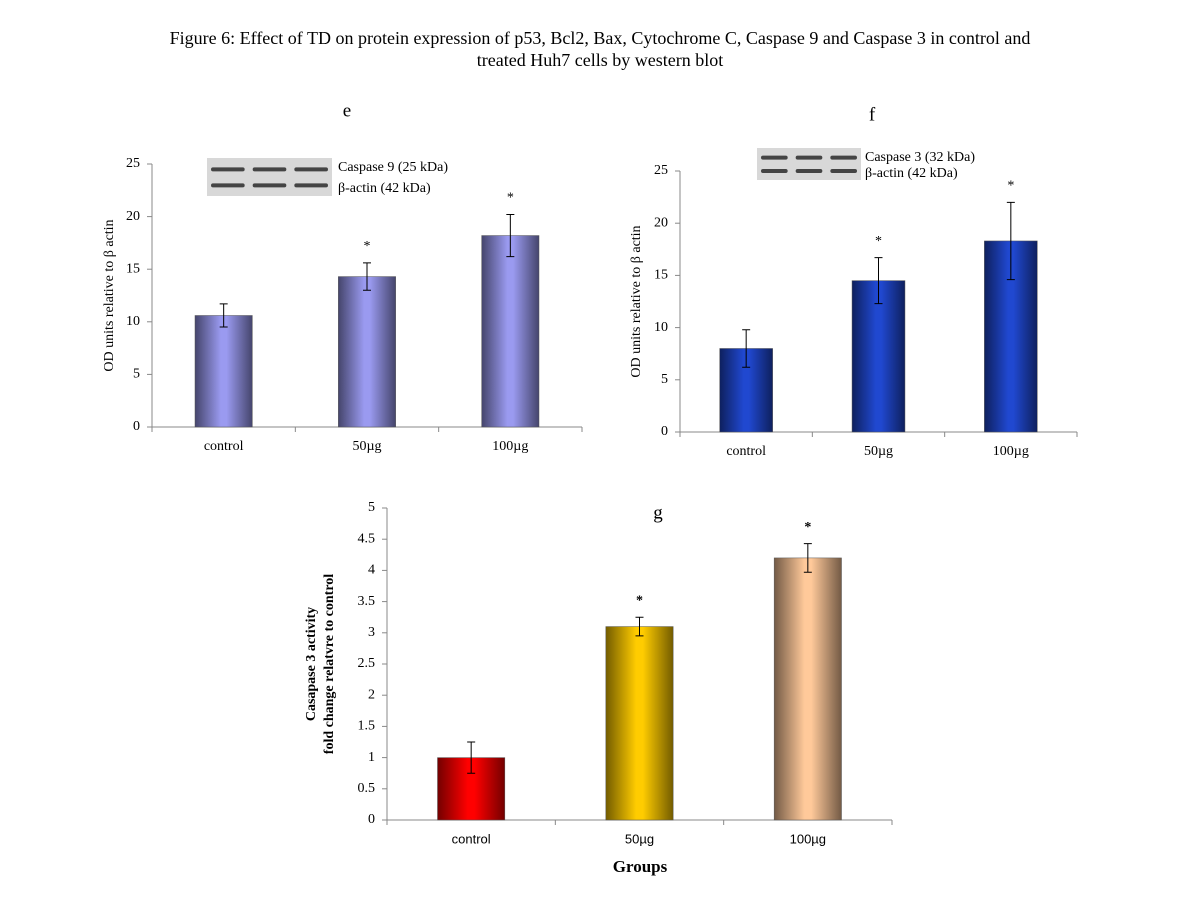 The width and height of the screenshot is (1200, 900). I want to click on y-tick-label: 4, so click(371, 570).